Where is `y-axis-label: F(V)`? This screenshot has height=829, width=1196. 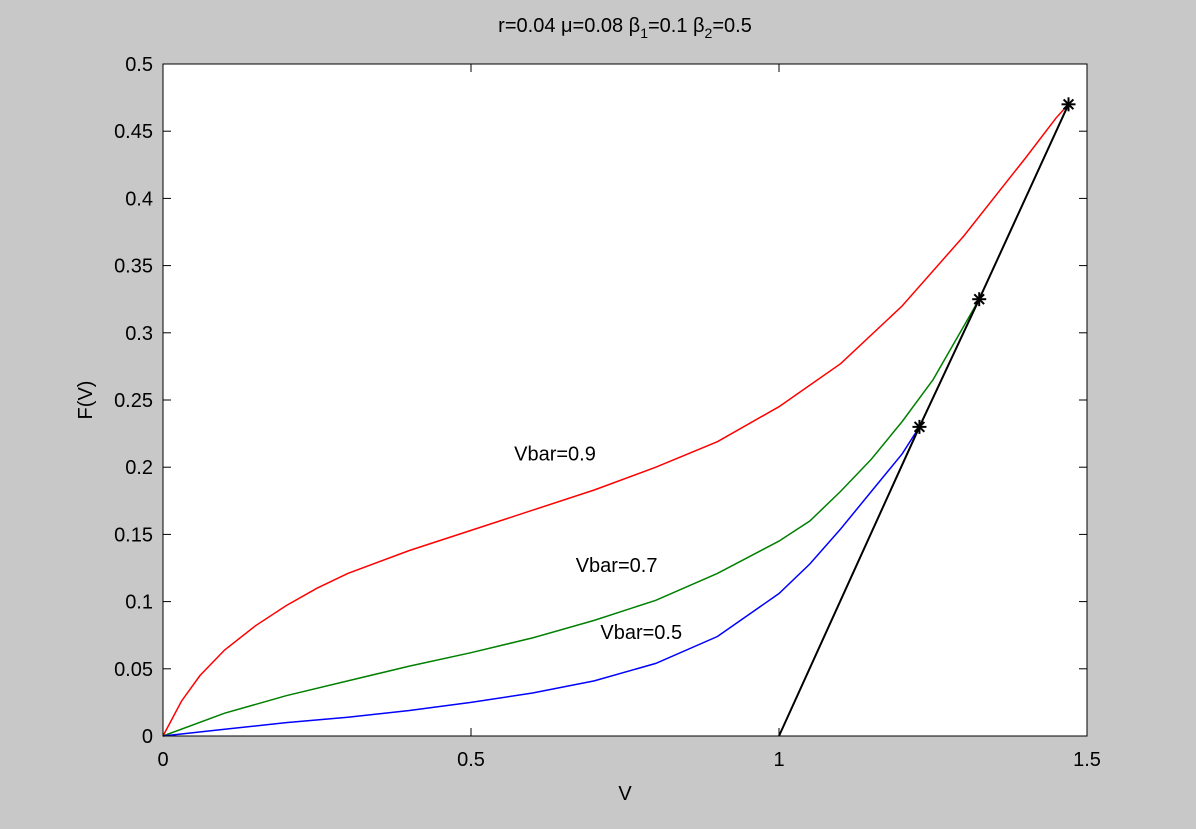 y-axis-label: F(V) is located at coordinates (86, 400).